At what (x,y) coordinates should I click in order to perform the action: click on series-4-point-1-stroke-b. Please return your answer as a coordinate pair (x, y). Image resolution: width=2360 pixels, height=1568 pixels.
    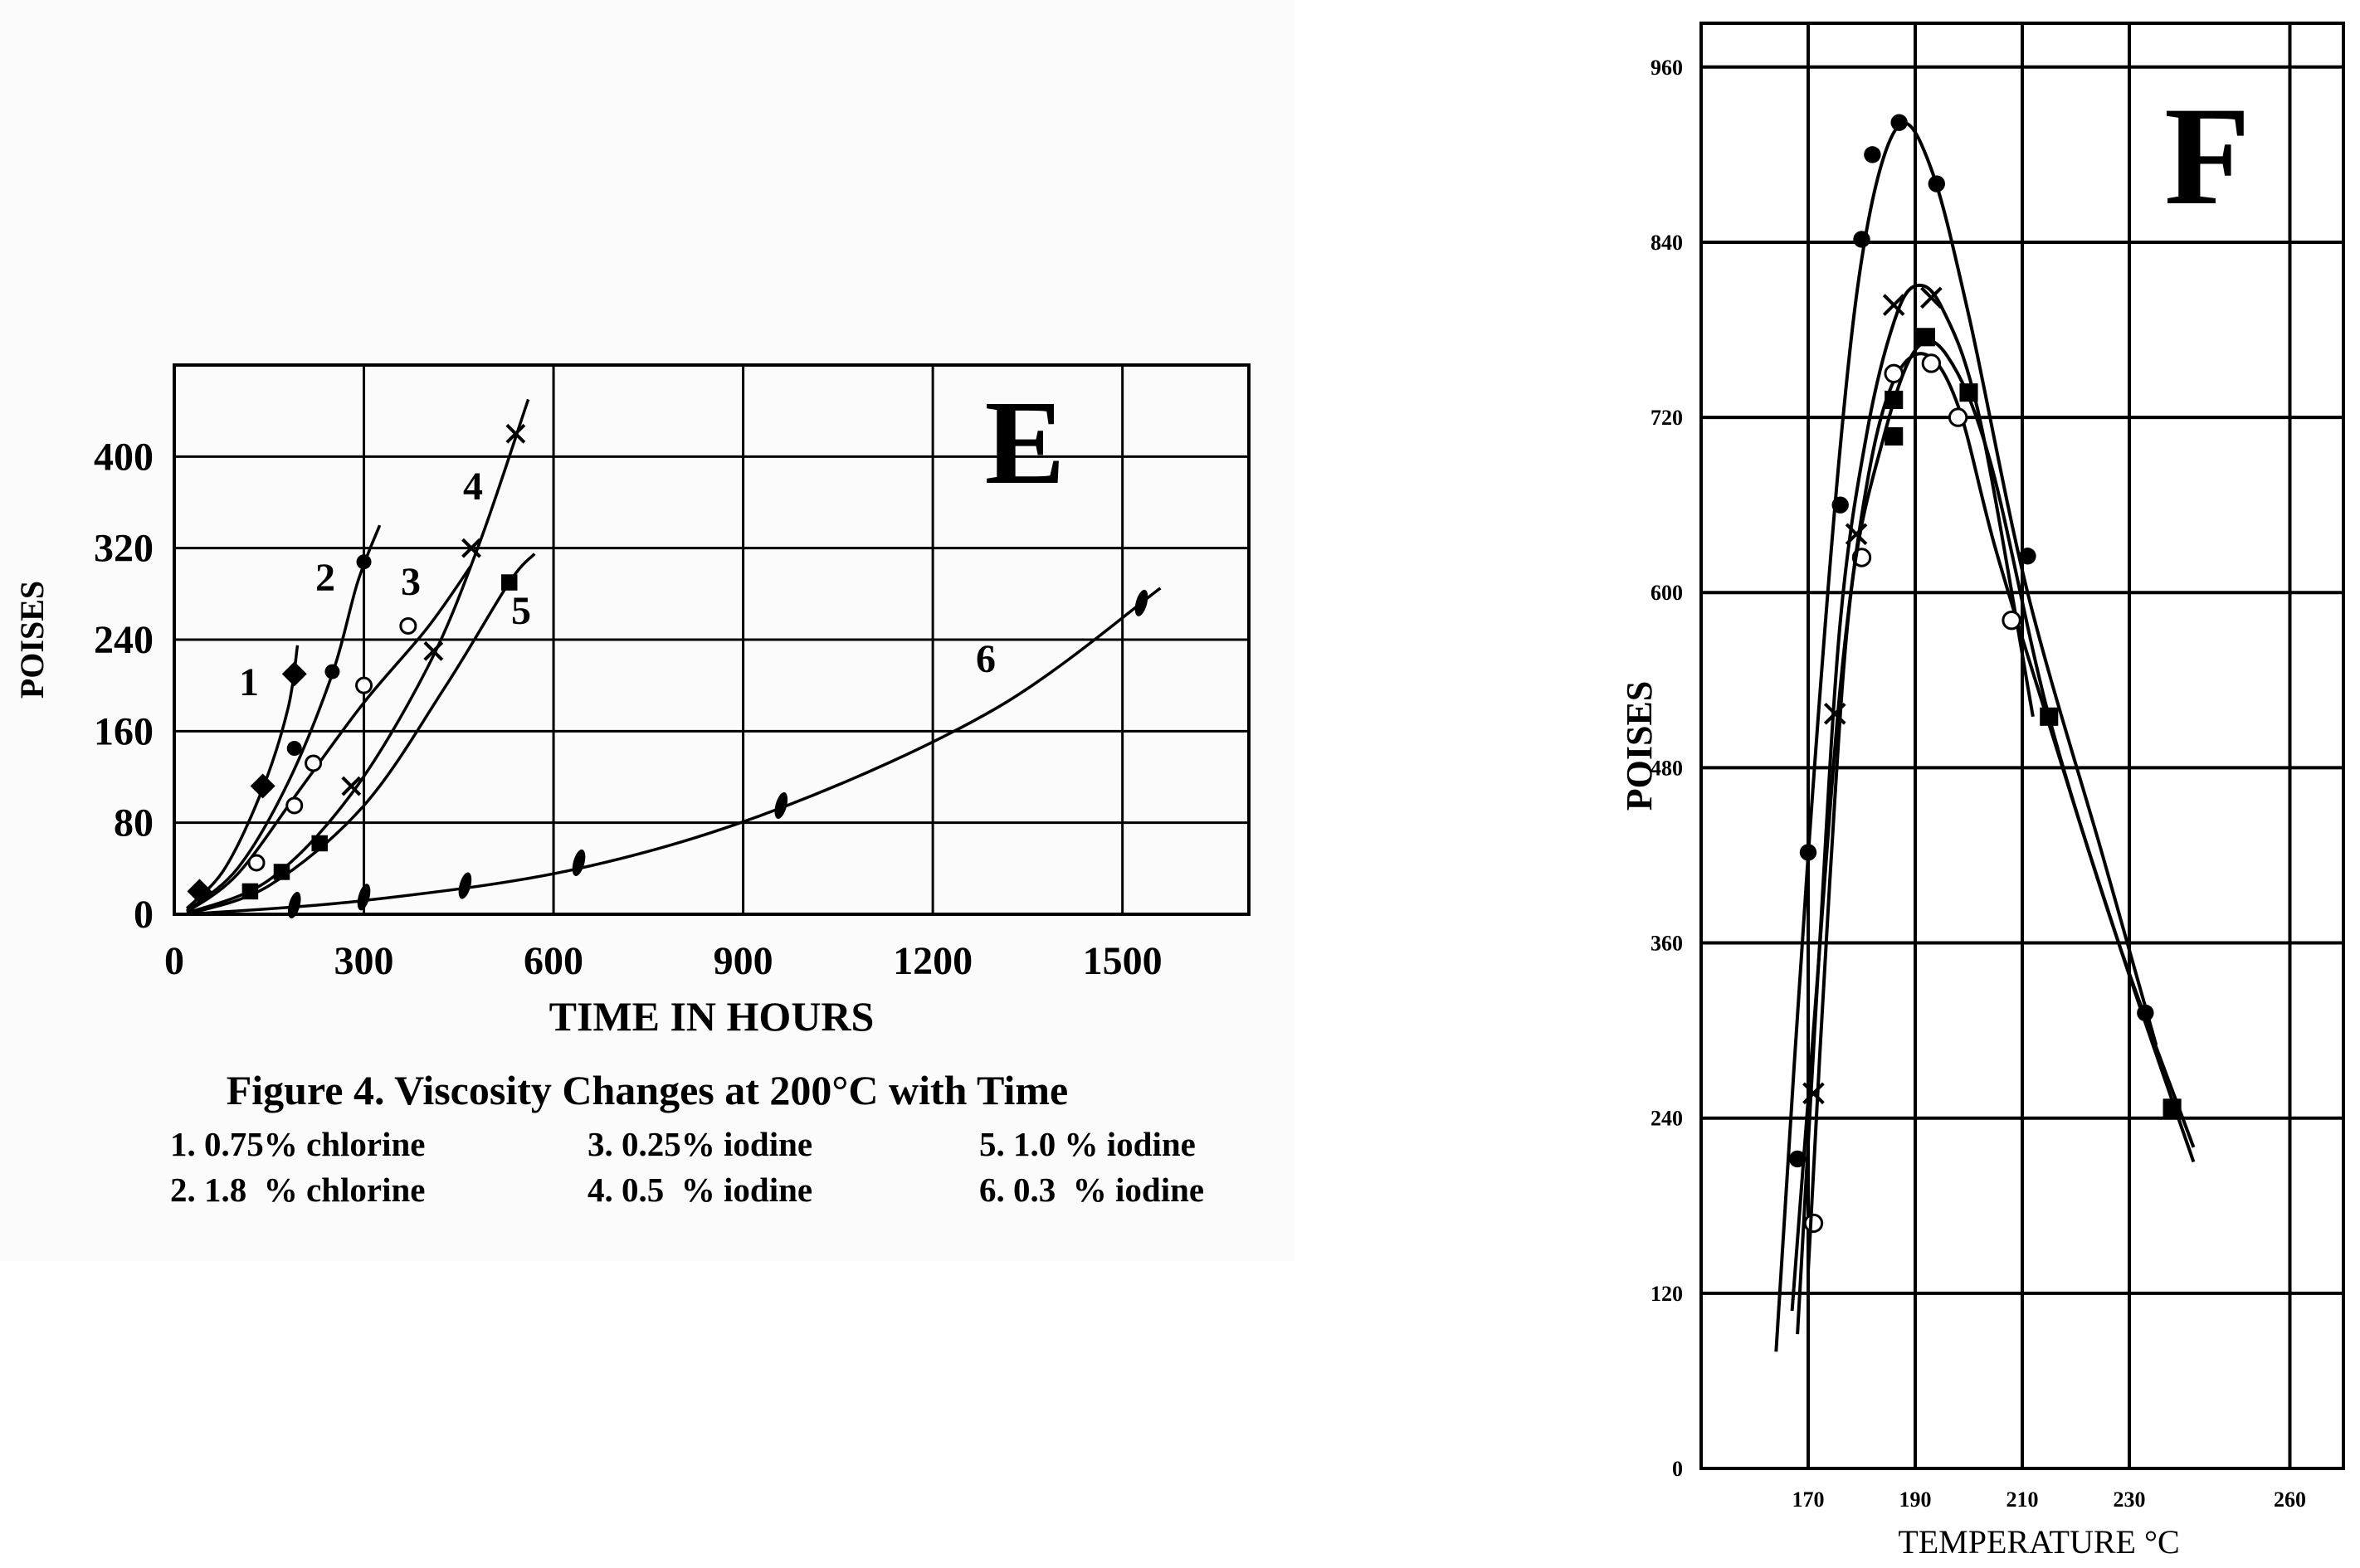
    Looking at the image, I should click on (433, 650).